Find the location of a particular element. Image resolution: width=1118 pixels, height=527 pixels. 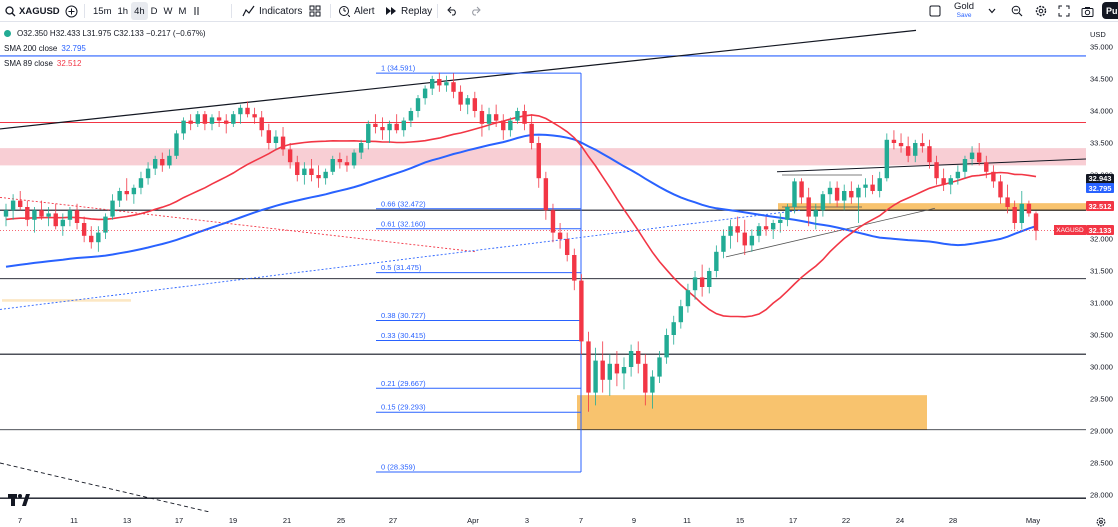

layout-icon is located at coordinates (935, 11).